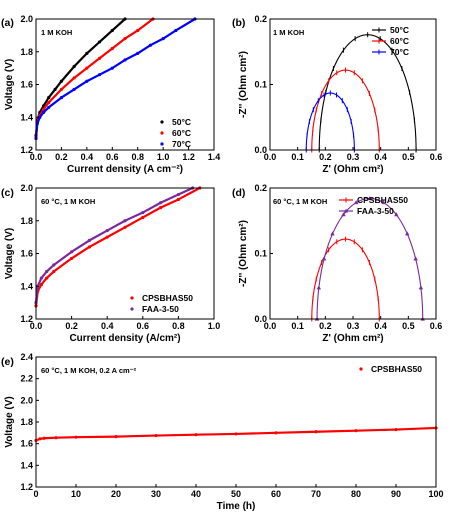  What do you see at coordinates (288, 32) in the screenshot?
I see `panel-annotation: 1 M KOH` at bounding box center [288, 32].